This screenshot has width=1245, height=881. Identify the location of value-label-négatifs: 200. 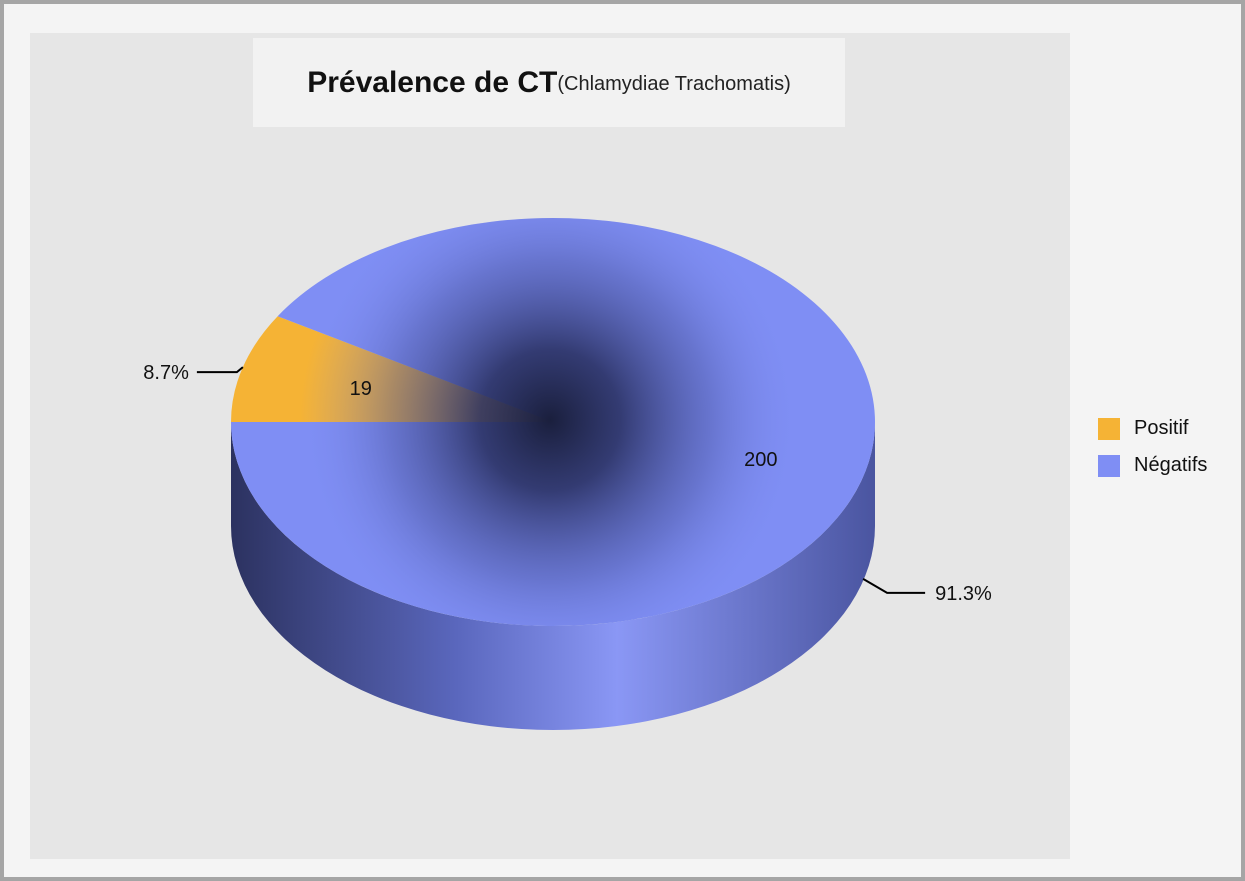
(760, 460).